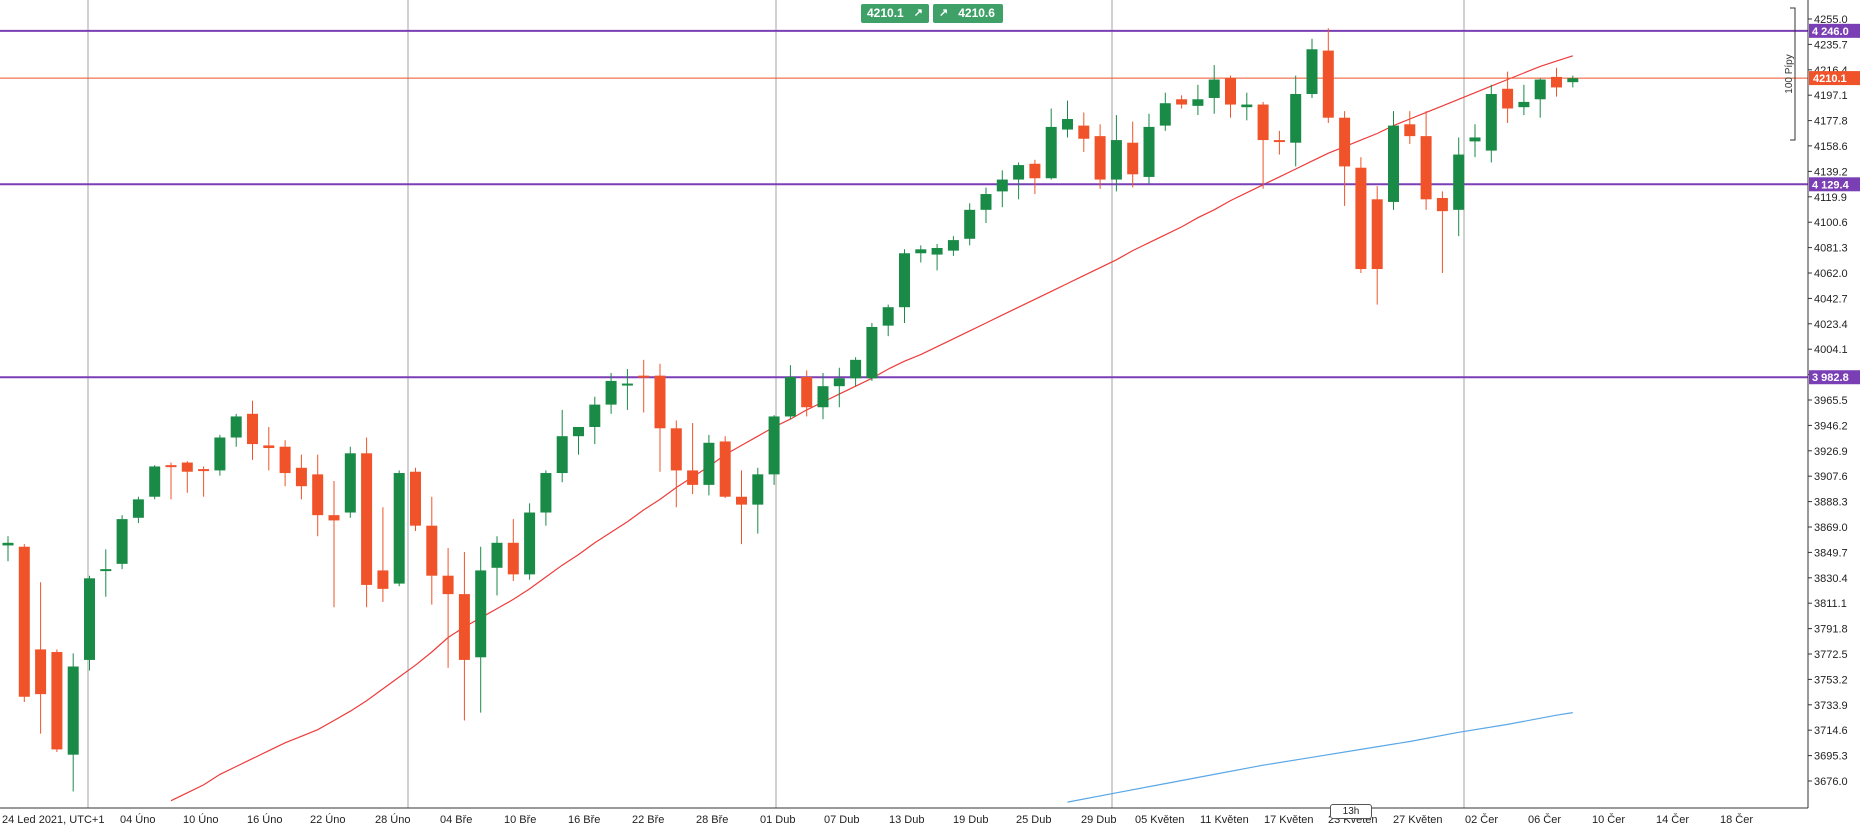  What do you see at coordinates (1831, 147) in the screenshot?
I see `price-tick-label: 4158.6` at bounding box center [1831, 147].